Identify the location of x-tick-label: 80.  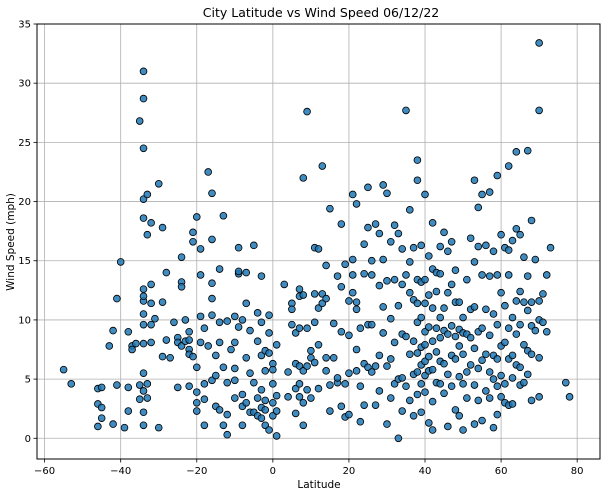
(577, 471).